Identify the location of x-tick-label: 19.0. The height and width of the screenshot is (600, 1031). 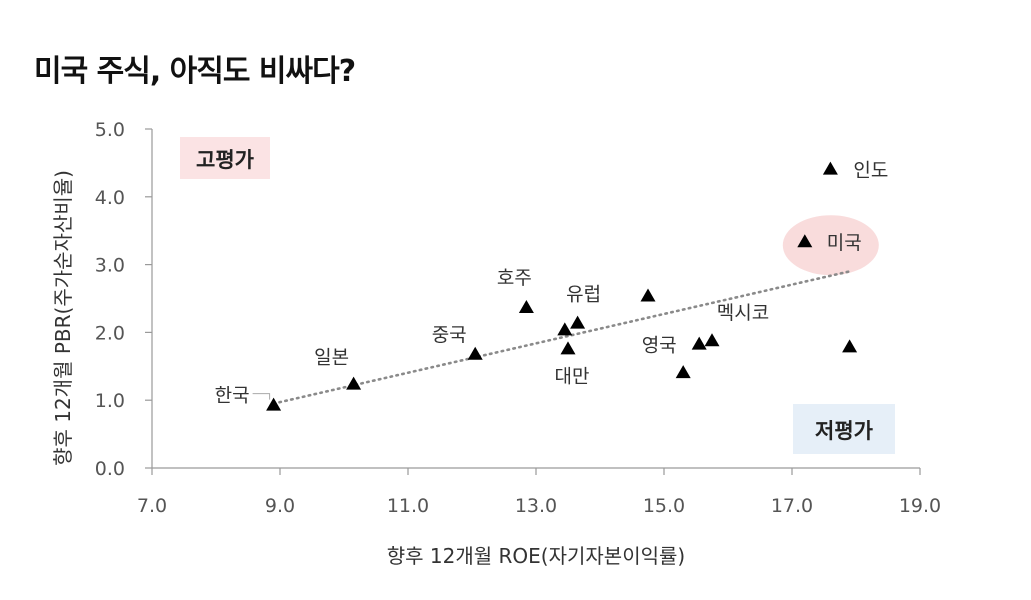
(920, 506).